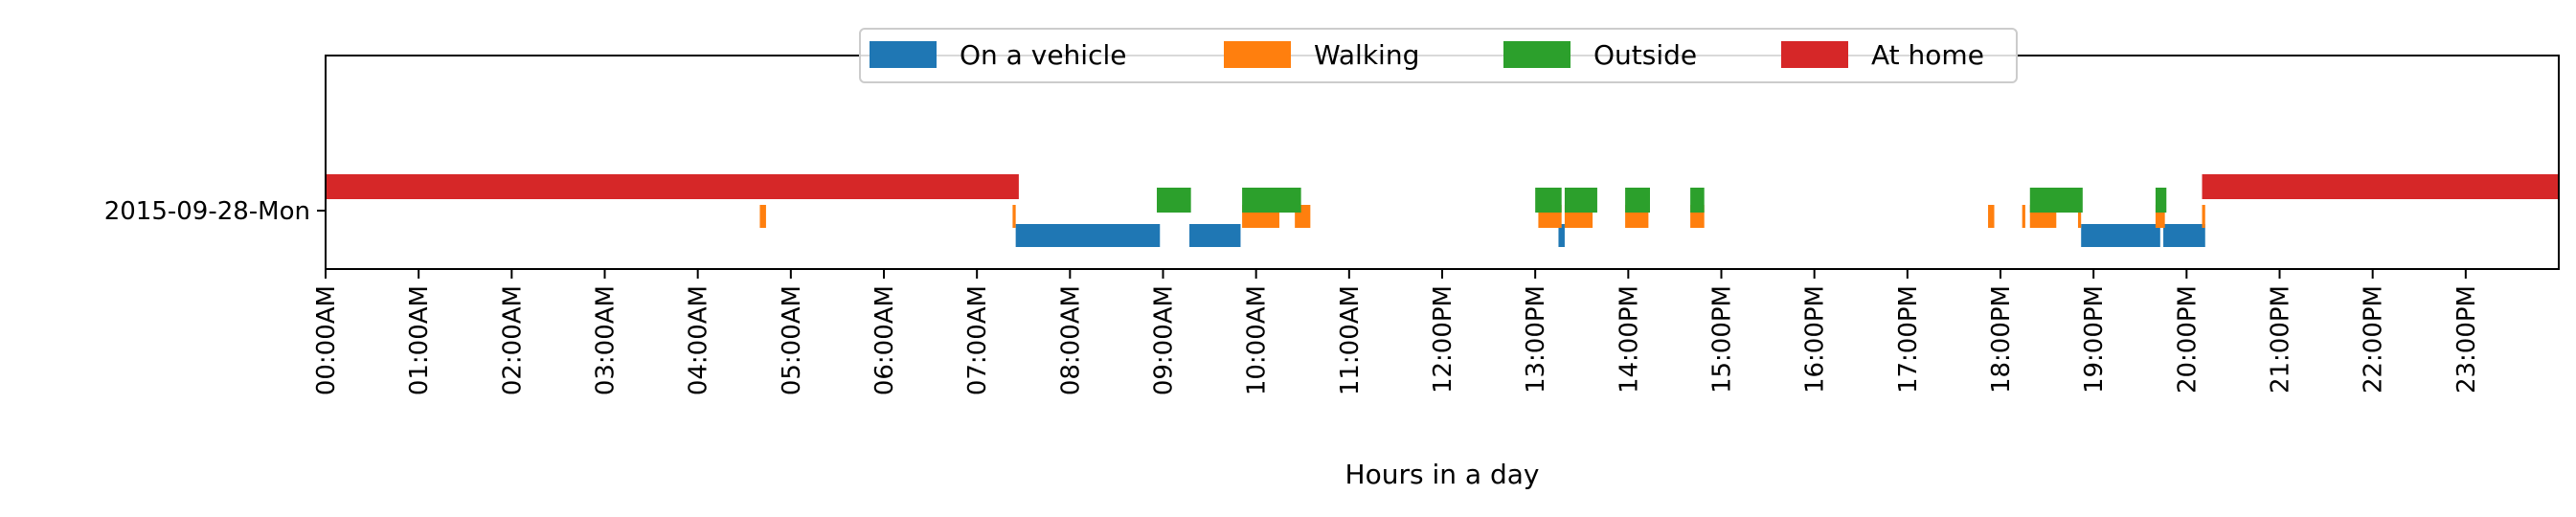  Describe the element at coordinates (1257, 340) in the screenshot. I see `x-tick-label: 10:00AM` at that location.